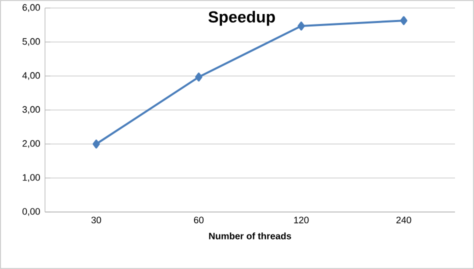 Image resolution: width=474 pixels, height=269 pixels. I want to click on y-tick-label: 6,00, so click(31, 8).